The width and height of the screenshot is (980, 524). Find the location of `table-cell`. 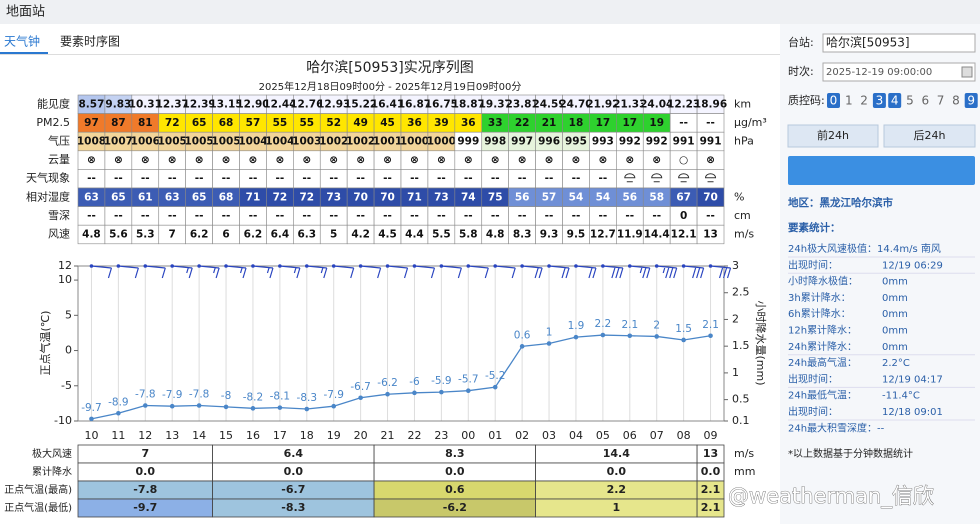

table-cell is located at coordinates (710, 179).